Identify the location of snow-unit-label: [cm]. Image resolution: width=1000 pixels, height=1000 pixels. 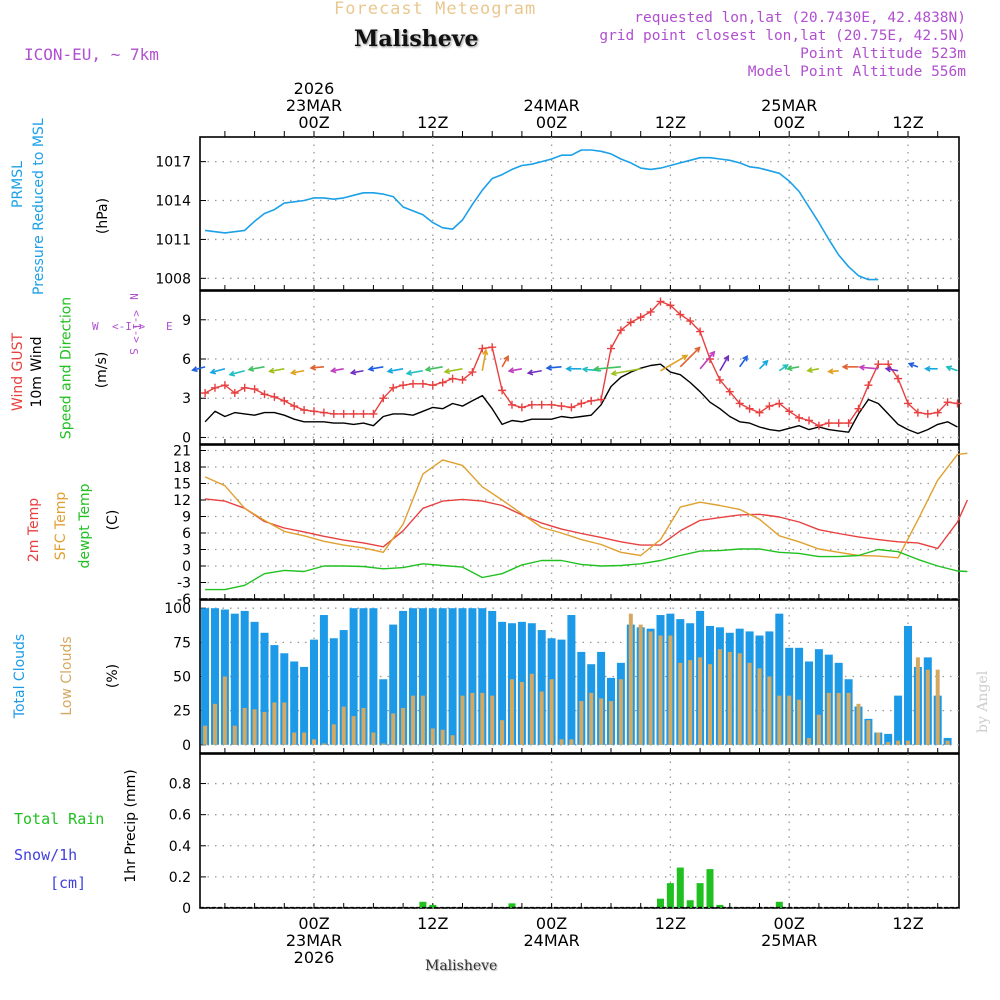
(68, 883).